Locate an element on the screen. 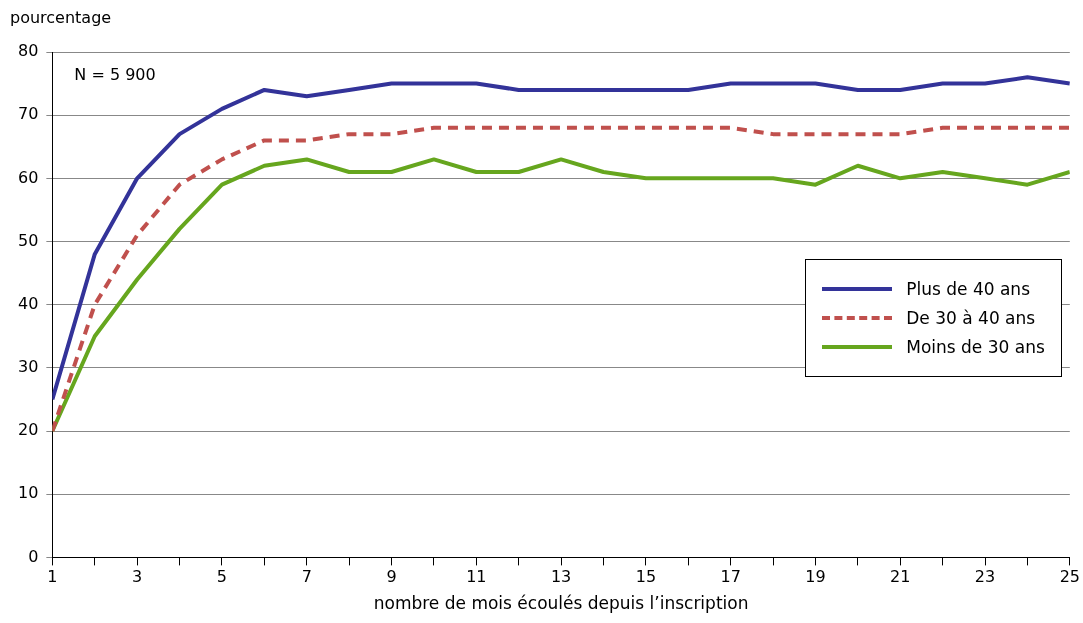 The height and width of the screenshot is (623, 1083). x-tick-label: 23 is located at coordinates (985, 577).